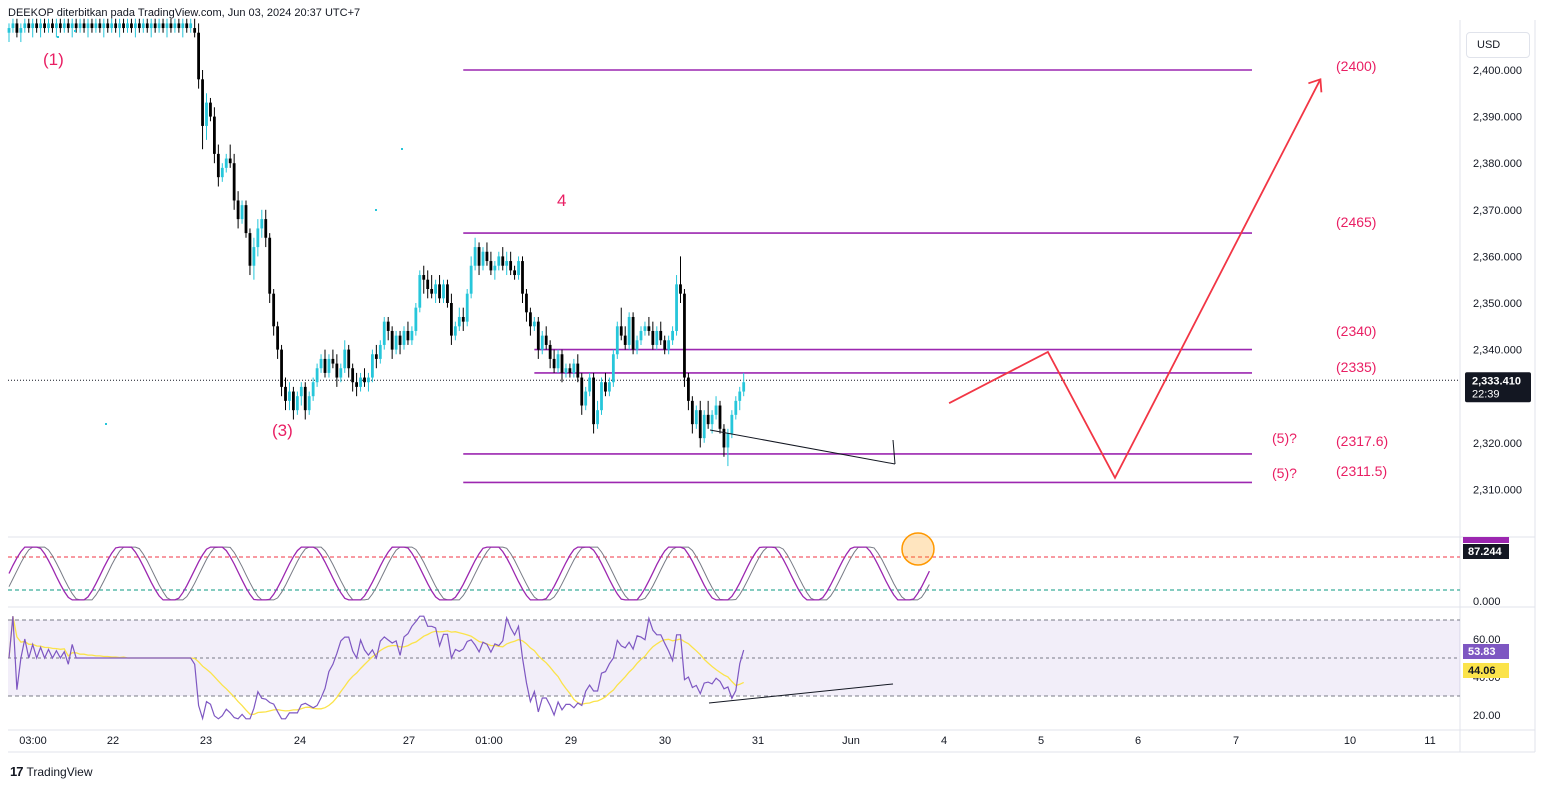  I want to click on level-label: (2465), so click(1356, 222).